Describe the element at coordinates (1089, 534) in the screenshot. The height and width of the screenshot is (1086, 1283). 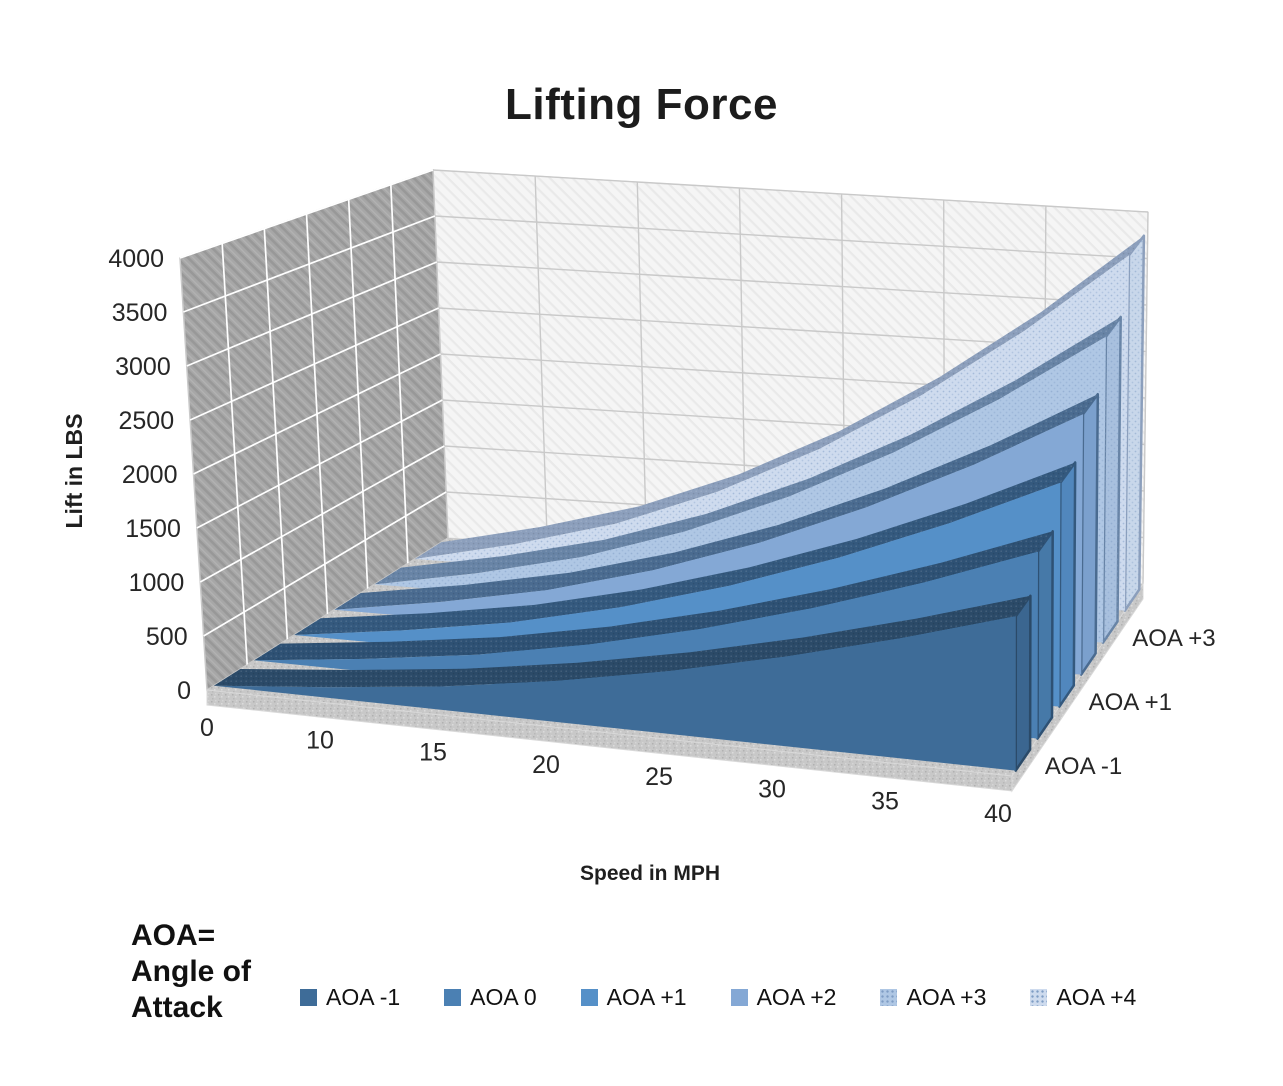
I see `series-endcap-AOA +2` at that location.